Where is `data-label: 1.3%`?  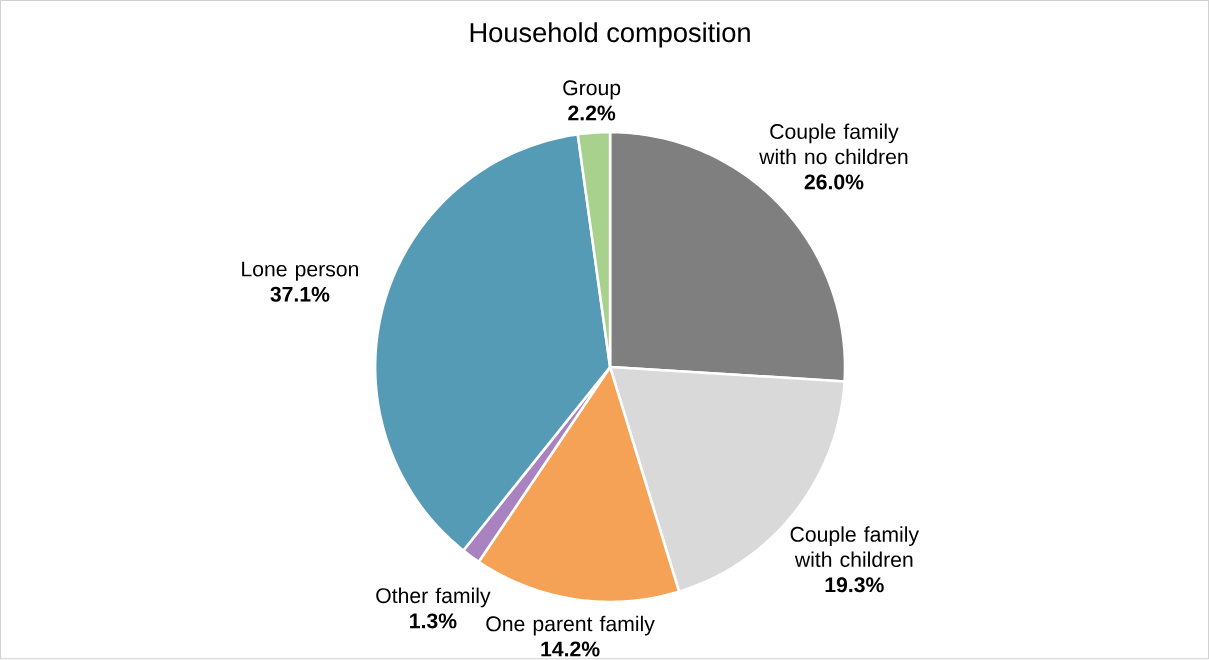 data-label: 1.3% is located at coordinates (433, 621).